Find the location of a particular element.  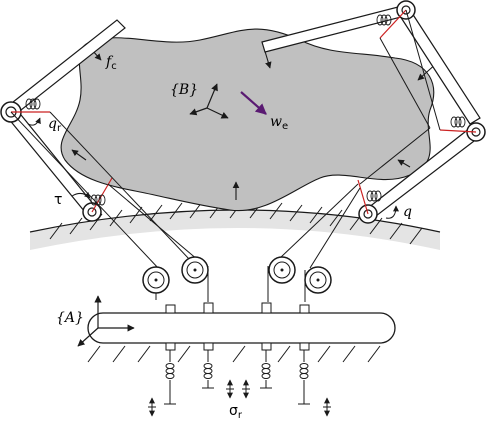

right-spring-mid is located at coordinates (458, 122).